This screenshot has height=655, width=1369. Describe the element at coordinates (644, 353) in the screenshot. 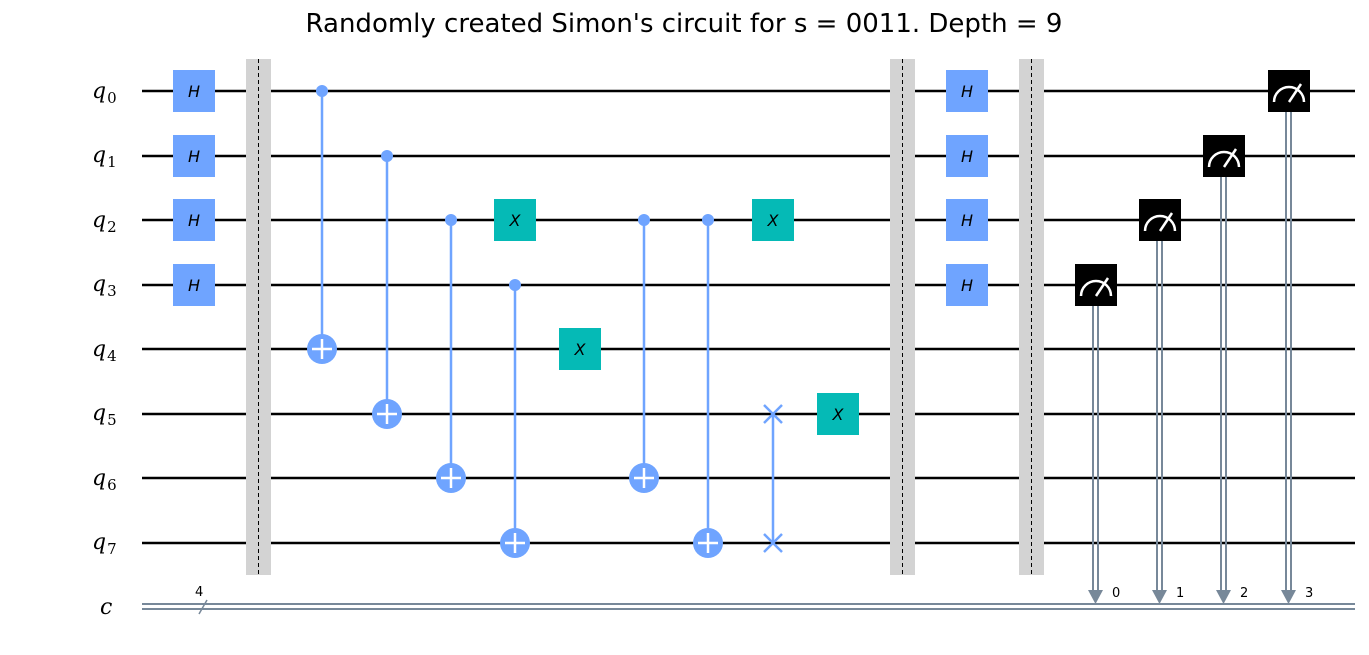

I see `cnot-q2-q6-b` at that location.